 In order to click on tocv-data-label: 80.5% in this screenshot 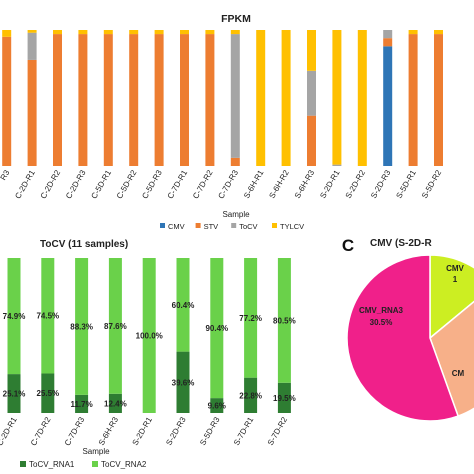, I will do `click(284, 320)`.